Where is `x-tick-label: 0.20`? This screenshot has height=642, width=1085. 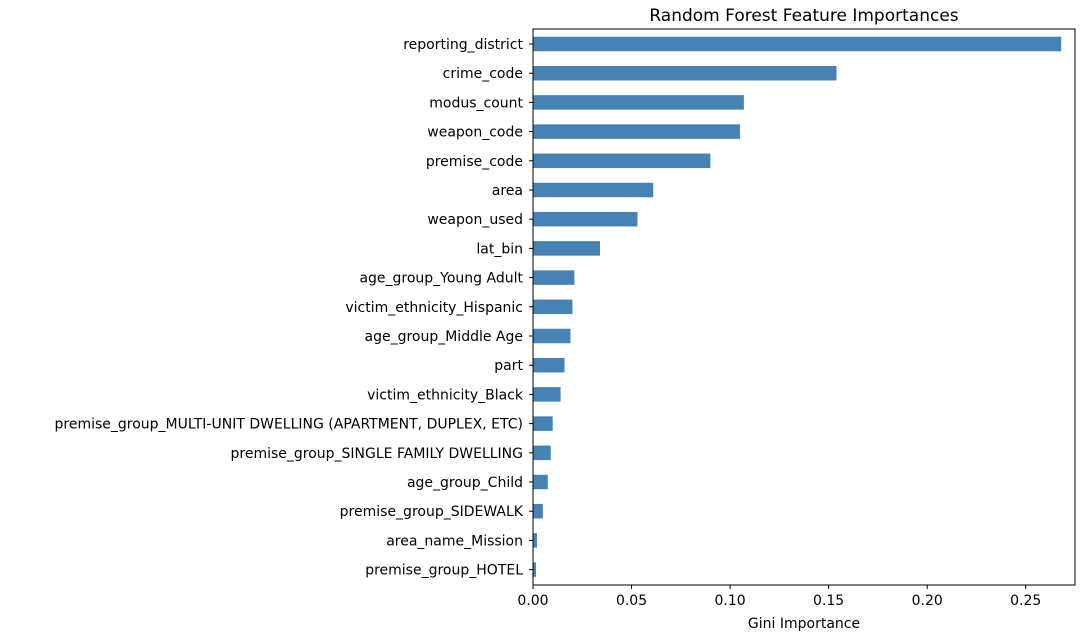
x-tick-label: 0.20 is located at coordinates (927, 601).